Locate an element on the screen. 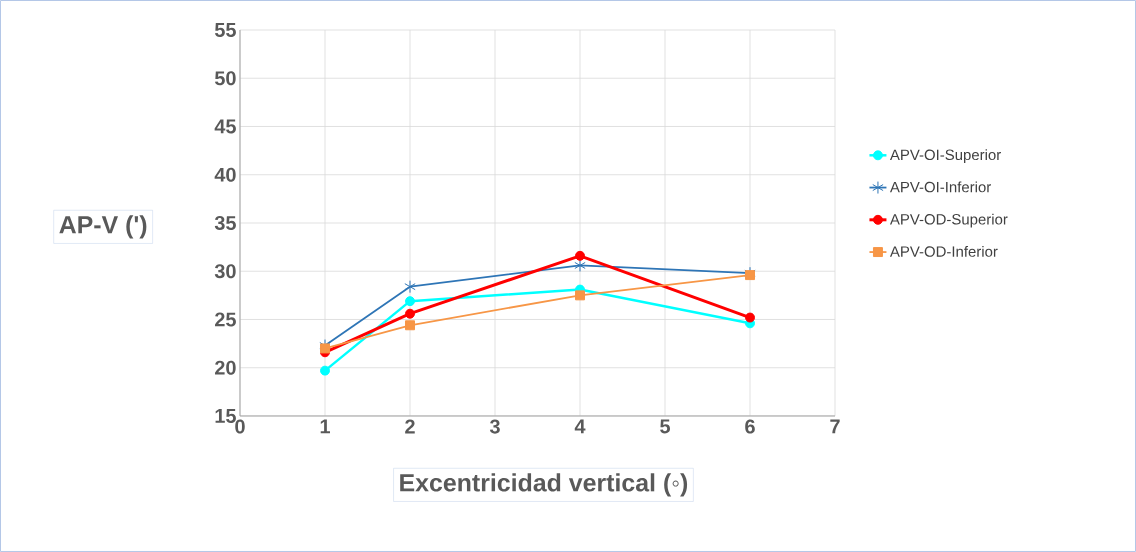 The height and width of the screenshot is (552, 1136). legend-label: APV-OI-Superior is located at coordinates (945, 156).